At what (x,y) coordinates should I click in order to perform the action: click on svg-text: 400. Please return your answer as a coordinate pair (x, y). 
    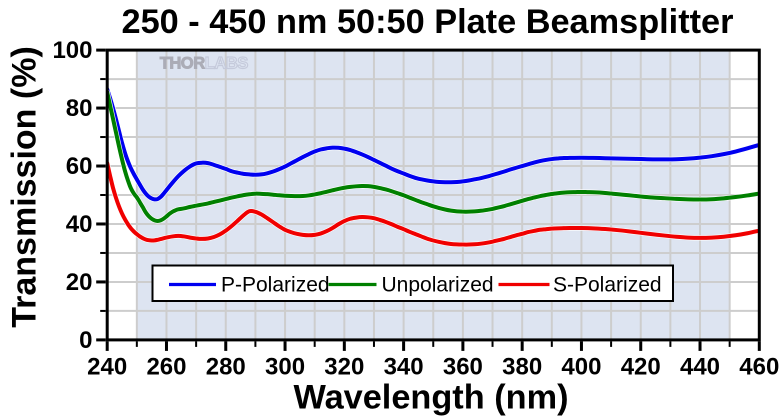
    Looking at the image, I should click on (581, 367).